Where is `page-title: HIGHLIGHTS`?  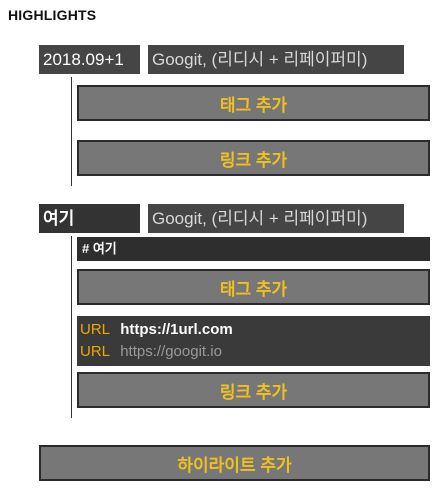 page-title: HIGHLIGHTS is located at coordinates (52, 15).